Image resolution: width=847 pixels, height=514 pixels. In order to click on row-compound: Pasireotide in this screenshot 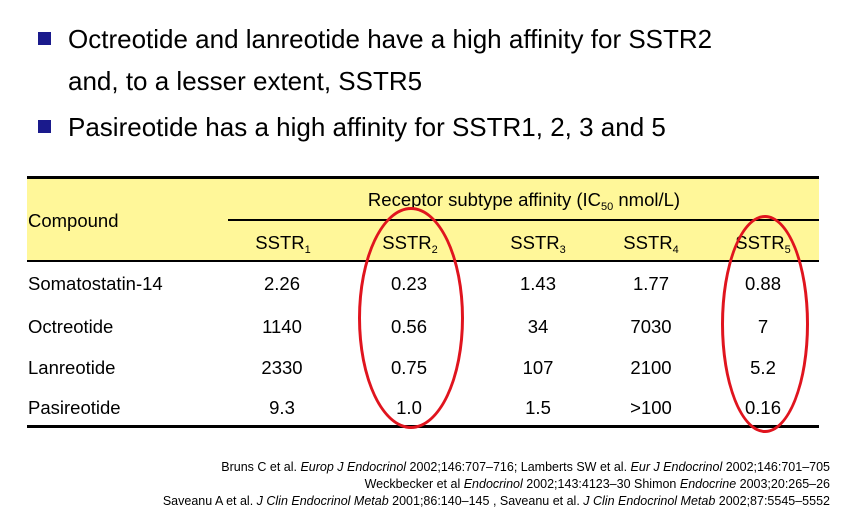, I will do `click(74, 407)`.